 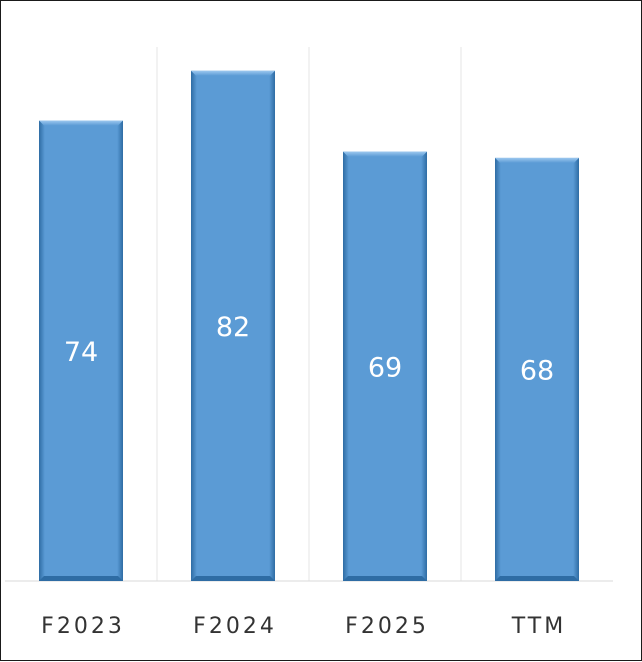 I want to click on bar-f2024, so click(x=233, y=326).